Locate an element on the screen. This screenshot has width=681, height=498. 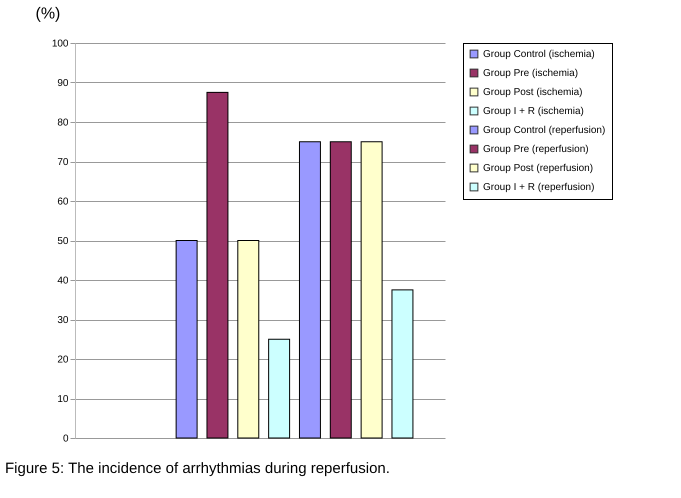
legend-label: Group I + R (ischemia) is located at coordinates (533, 111).